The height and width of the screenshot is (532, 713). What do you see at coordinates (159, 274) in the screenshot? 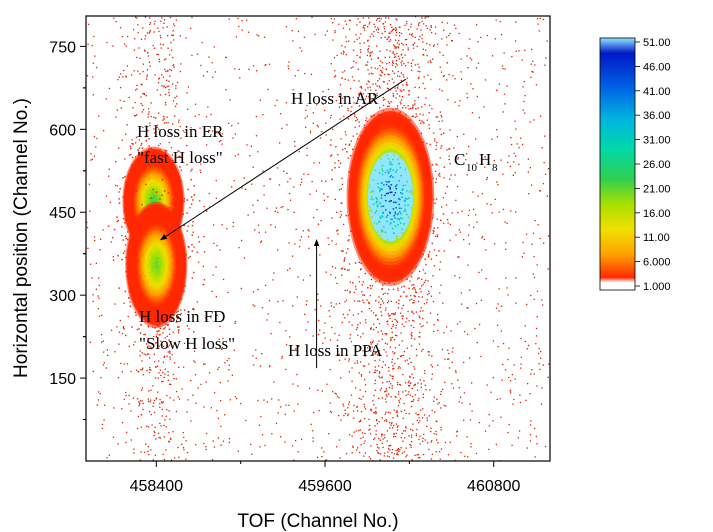
I see `cluster-fd` at bounding box center [159, 274].